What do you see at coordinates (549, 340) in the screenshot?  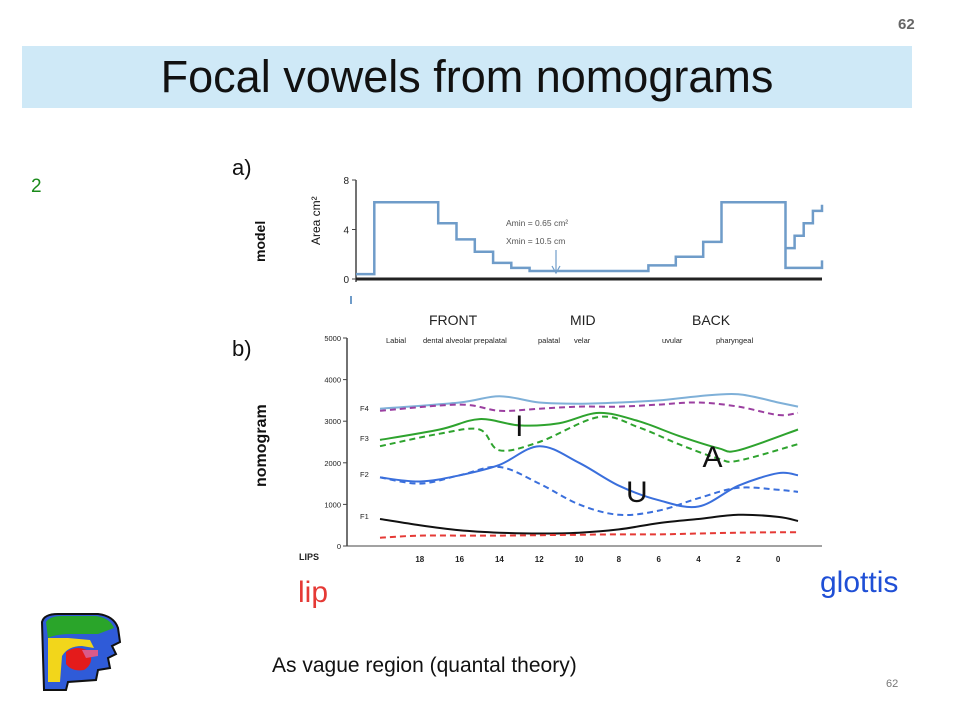 I see `place-palatal: palatal` at bounding box center [549, 340].